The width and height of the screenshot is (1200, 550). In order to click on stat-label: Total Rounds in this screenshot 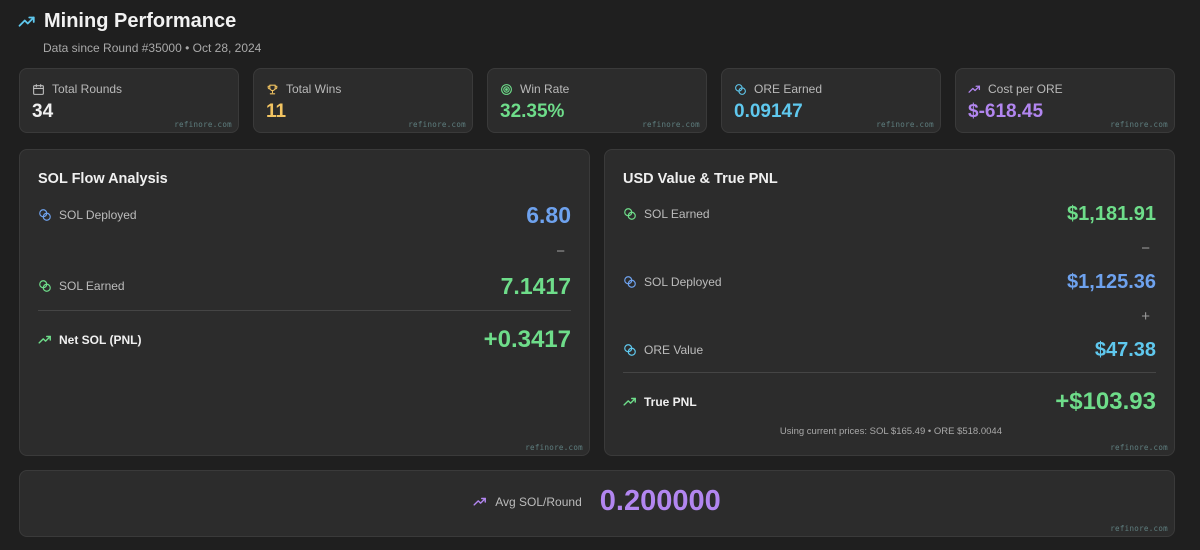, I will do `click(87, 89)`.